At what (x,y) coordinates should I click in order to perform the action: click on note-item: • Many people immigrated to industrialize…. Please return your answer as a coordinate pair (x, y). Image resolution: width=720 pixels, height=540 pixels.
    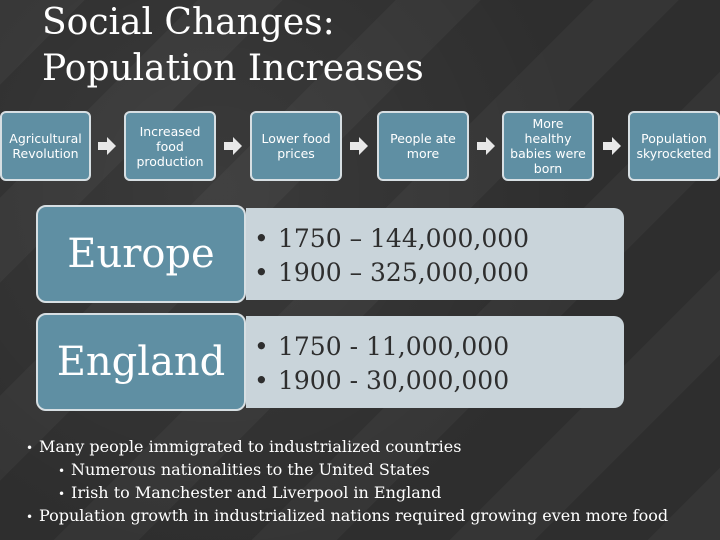
    Looking at the image, I should click on (244, 446).